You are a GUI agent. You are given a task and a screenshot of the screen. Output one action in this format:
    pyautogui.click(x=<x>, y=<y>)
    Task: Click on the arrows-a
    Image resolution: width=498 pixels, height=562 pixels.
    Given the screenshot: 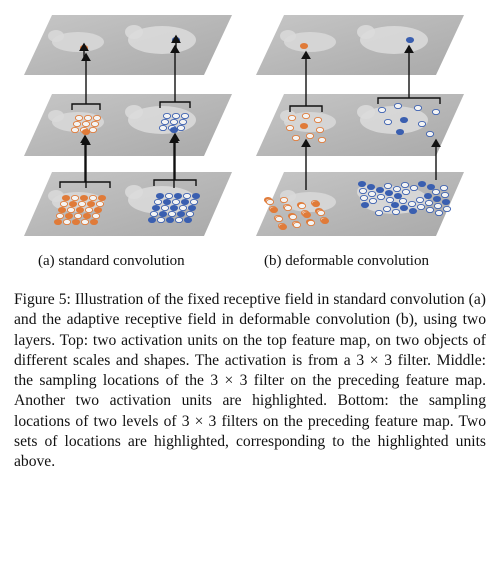 What is the action you would take?
    pyautogui.click(x=128, y=111)
    